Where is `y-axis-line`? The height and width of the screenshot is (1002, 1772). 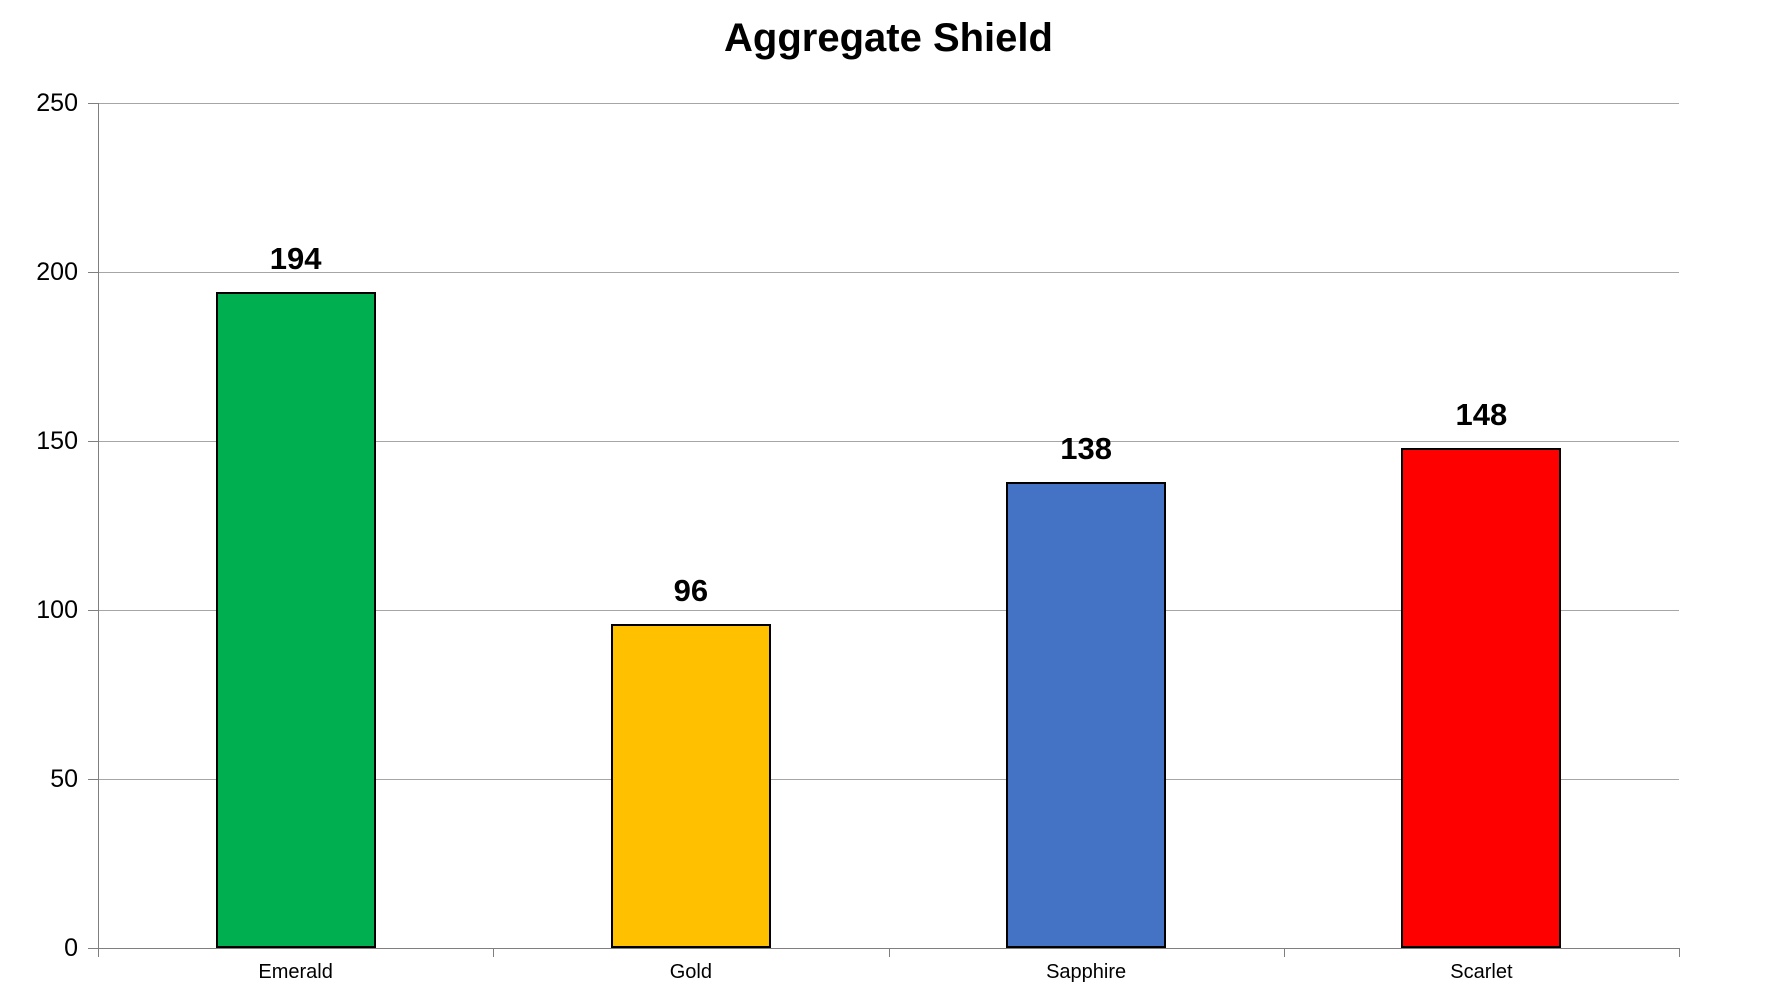
y-axis-line is located at coordinates (98, 525).